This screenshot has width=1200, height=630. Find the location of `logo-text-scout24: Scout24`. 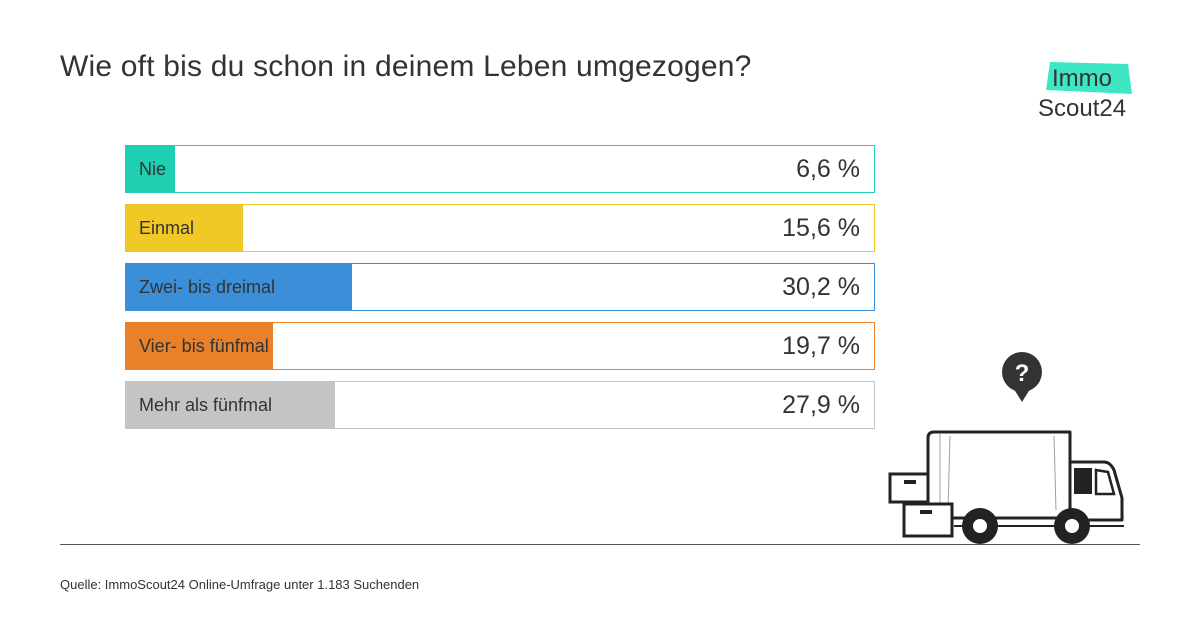

logo-text-scout24: Scout24 is located at coordinates (1082, 108).